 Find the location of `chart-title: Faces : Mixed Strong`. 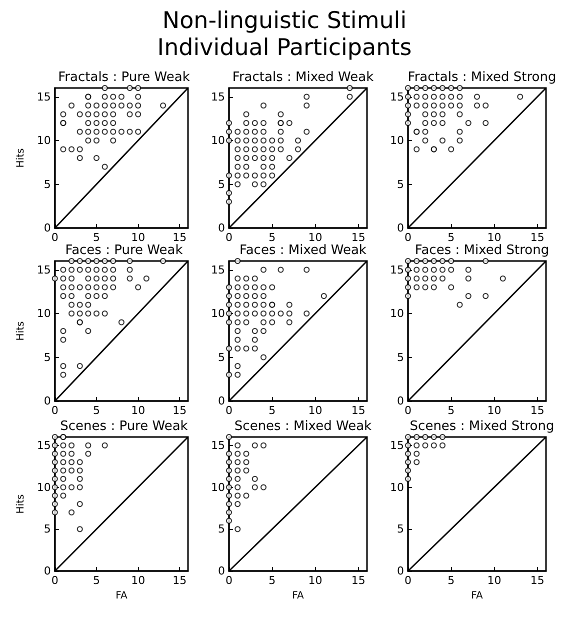

chart-title: Faces : Mixed Strong is located at coordinates (482, 250).